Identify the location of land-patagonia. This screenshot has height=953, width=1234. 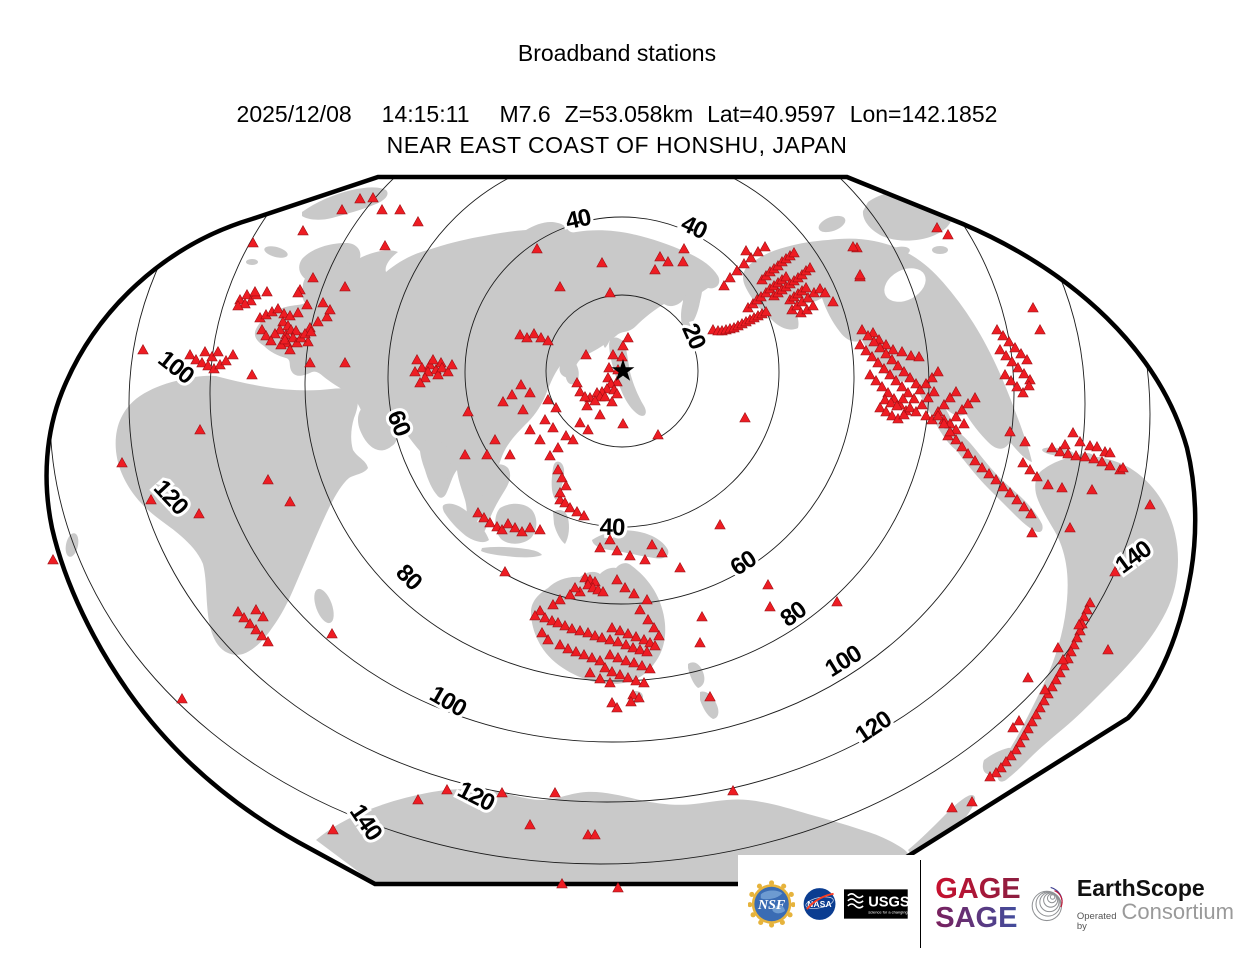
(998, 761).